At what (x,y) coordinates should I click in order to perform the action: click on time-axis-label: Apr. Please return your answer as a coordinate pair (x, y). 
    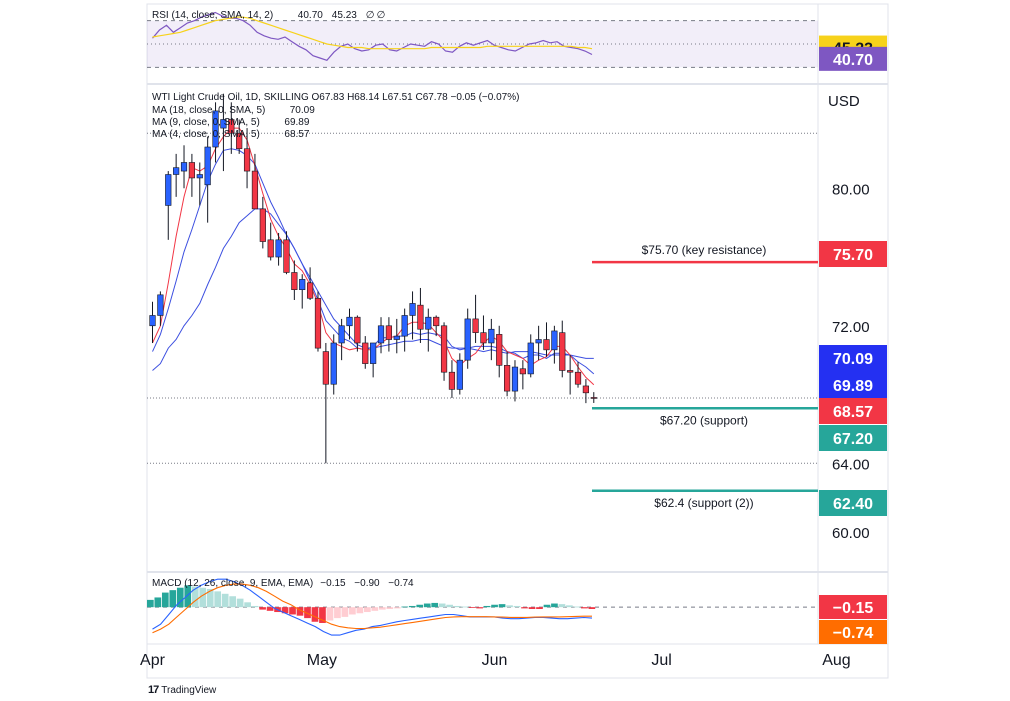
    Looking at the image, I should click on (153, 660).